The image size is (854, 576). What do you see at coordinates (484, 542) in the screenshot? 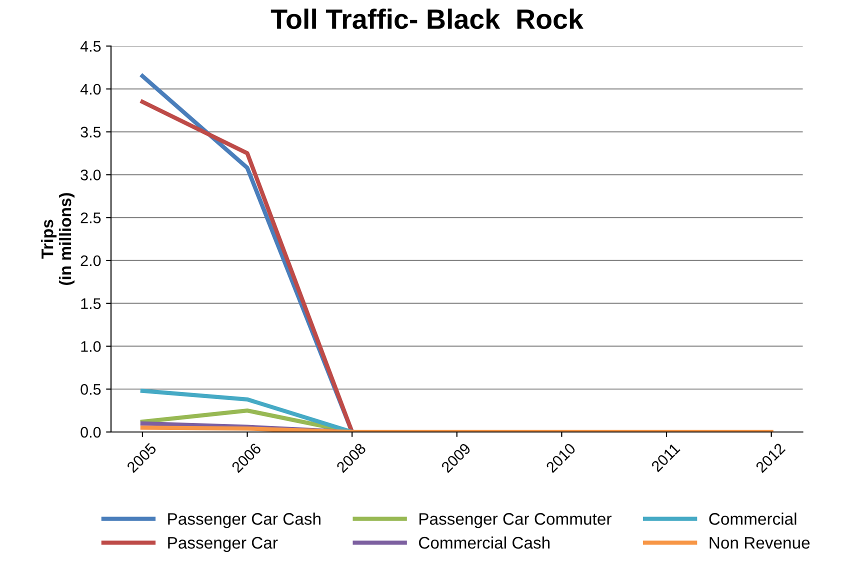
I see `legend-label: Commercial Cash` at bounding box center [484, 542].